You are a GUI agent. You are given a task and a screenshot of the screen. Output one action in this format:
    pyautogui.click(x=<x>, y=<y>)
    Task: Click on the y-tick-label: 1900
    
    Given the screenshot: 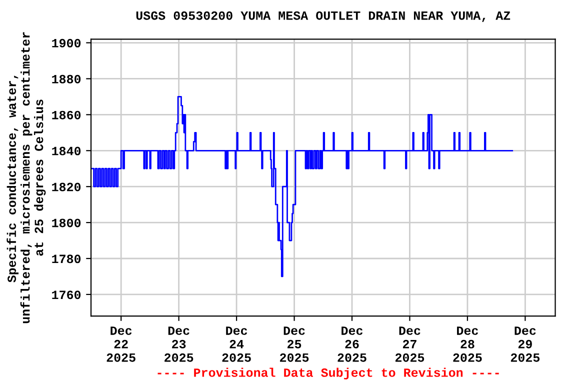 What is the action you would take?
    pyautogui.click(x=66, y=43)
    